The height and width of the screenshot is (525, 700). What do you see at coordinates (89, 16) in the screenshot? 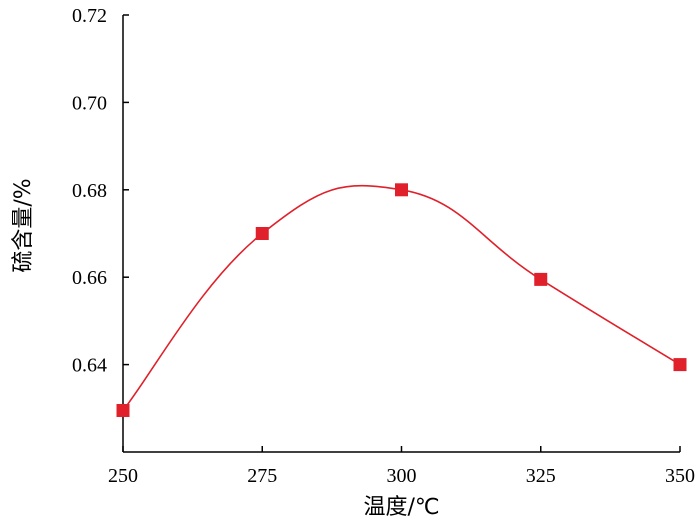
I see `y-tick-label: 0.72` at bounding box center [89, 16].